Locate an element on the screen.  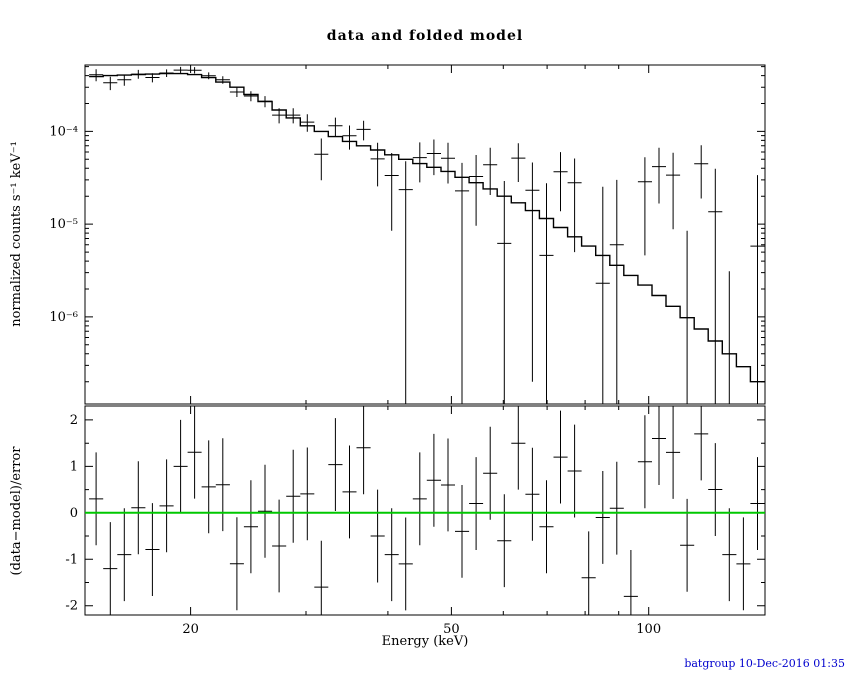
y-tick-label-bottom: 2 is located at coordinates (74, 420).